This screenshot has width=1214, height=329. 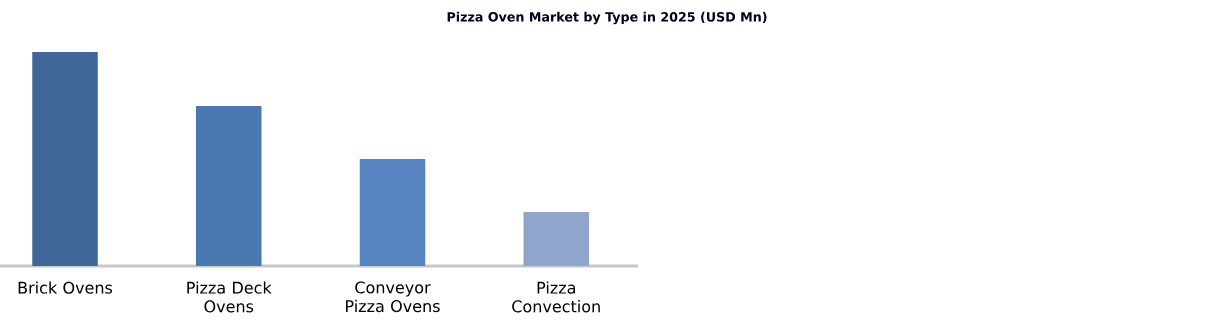 I want to click on x-tick-label: Pizza Convection, so click(x=556, y=297).